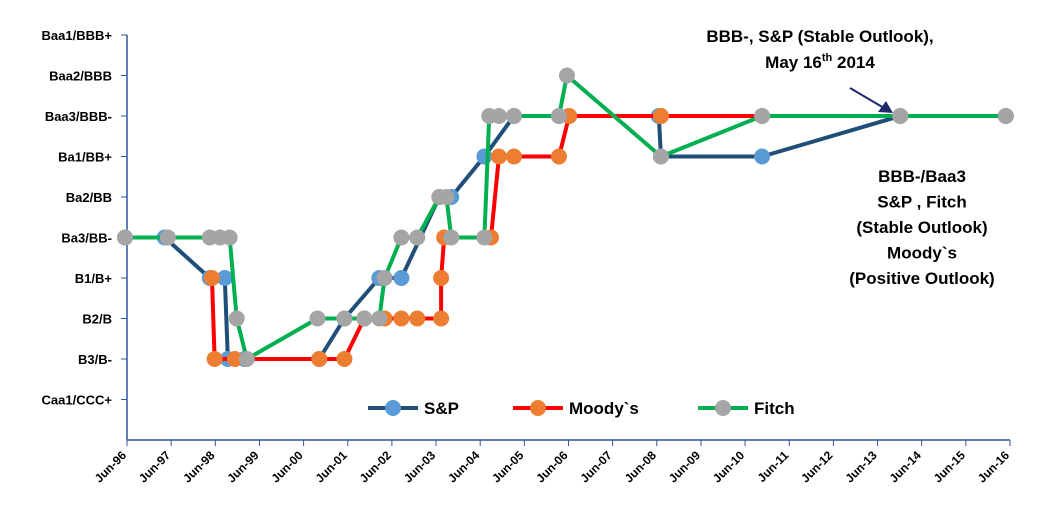 Image resolution: width=1040 pixels, height=506 pixels. What do you see at coordinates (860, 466) in the screenshot?
I see `x-tick-label: Jun-13` at bounding box center [860, 466].